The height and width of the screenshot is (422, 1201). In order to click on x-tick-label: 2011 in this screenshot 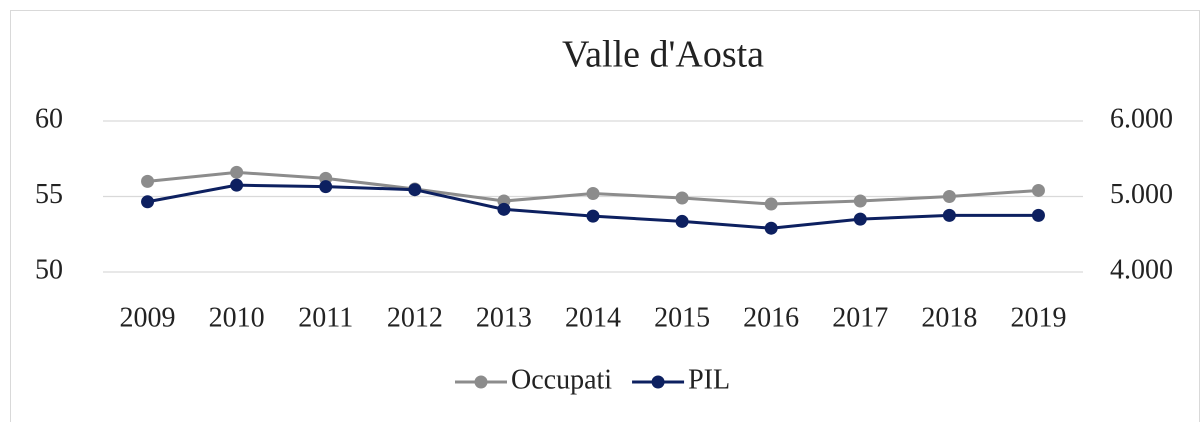, I will do `click(325, 317)`.